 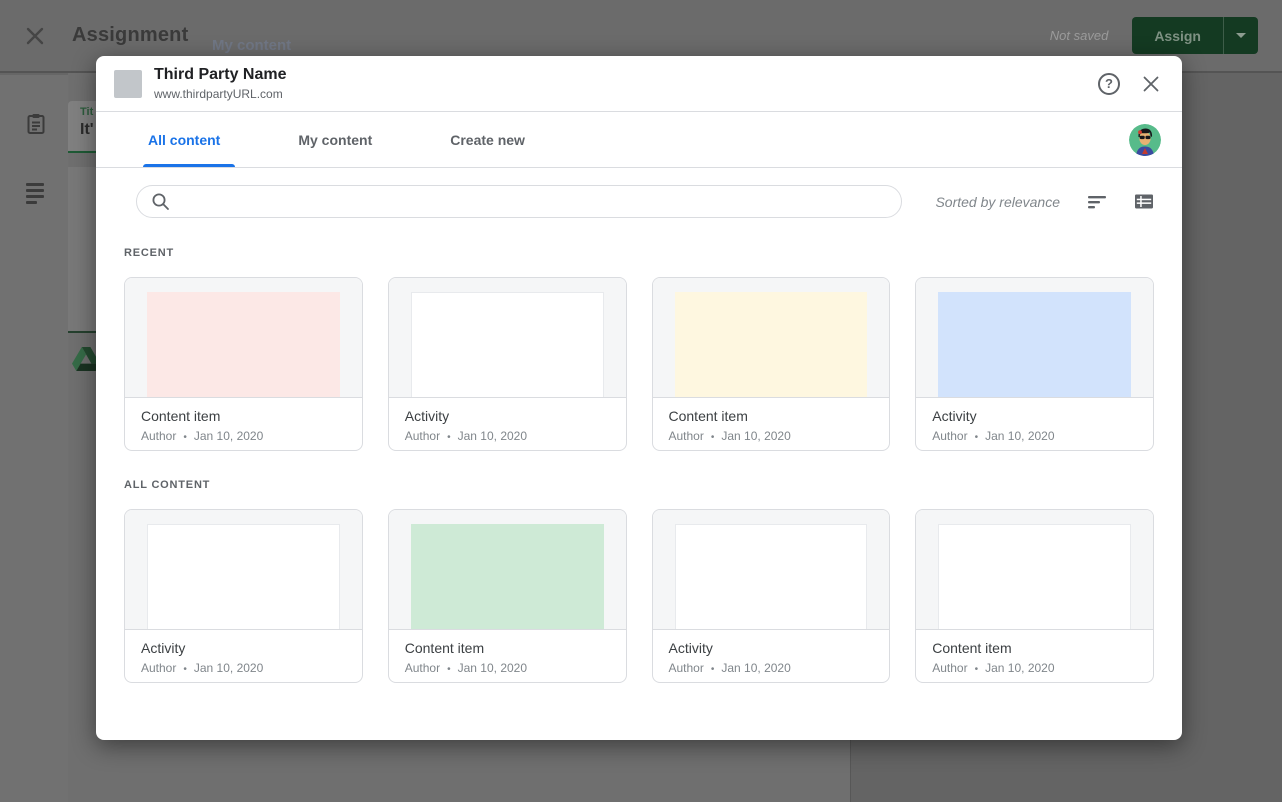 I want to click on card-recent-3: Content item Author • Jan 10, 2020, so click(x=771, y=364).